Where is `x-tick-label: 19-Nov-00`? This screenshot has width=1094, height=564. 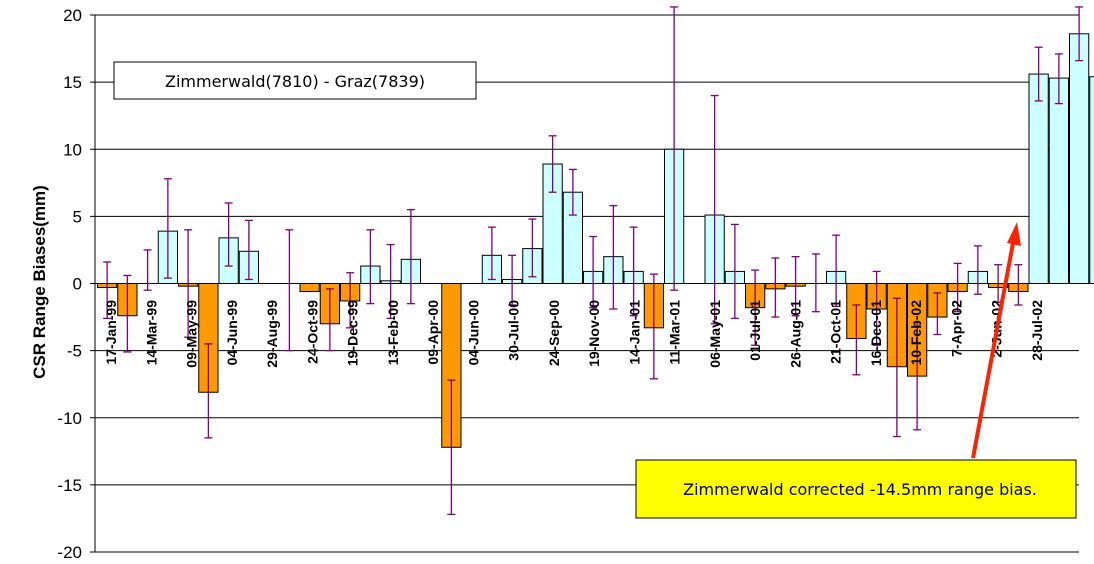 x-tick-label: 19-Nov-00 is located at coordinates (594, 333).